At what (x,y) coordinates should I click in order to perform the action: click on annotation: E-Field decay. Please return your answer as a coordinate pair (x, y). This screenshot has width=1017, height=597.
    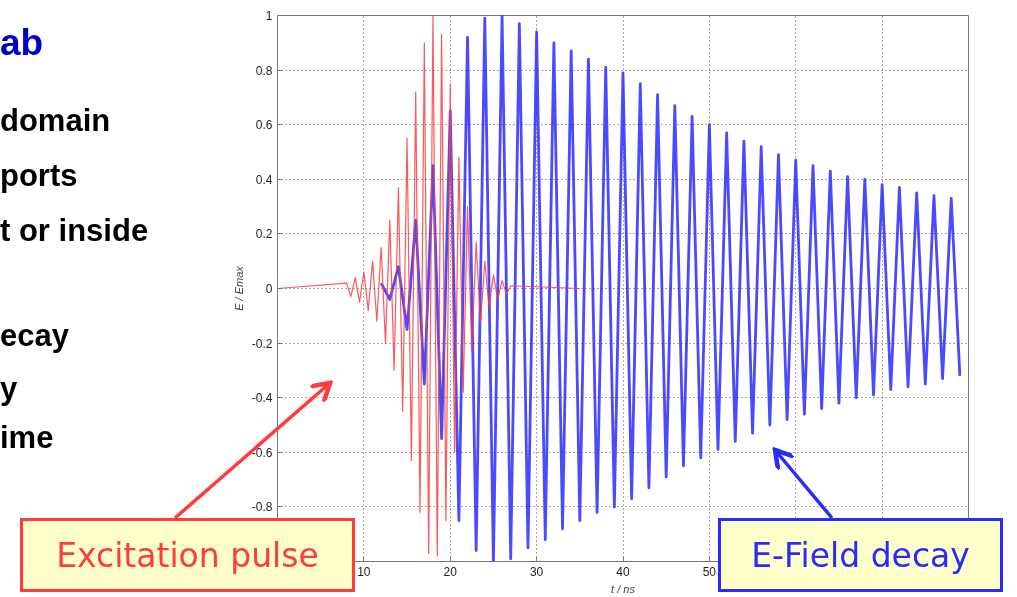
    Looking at the image, I should click on (860, 555).